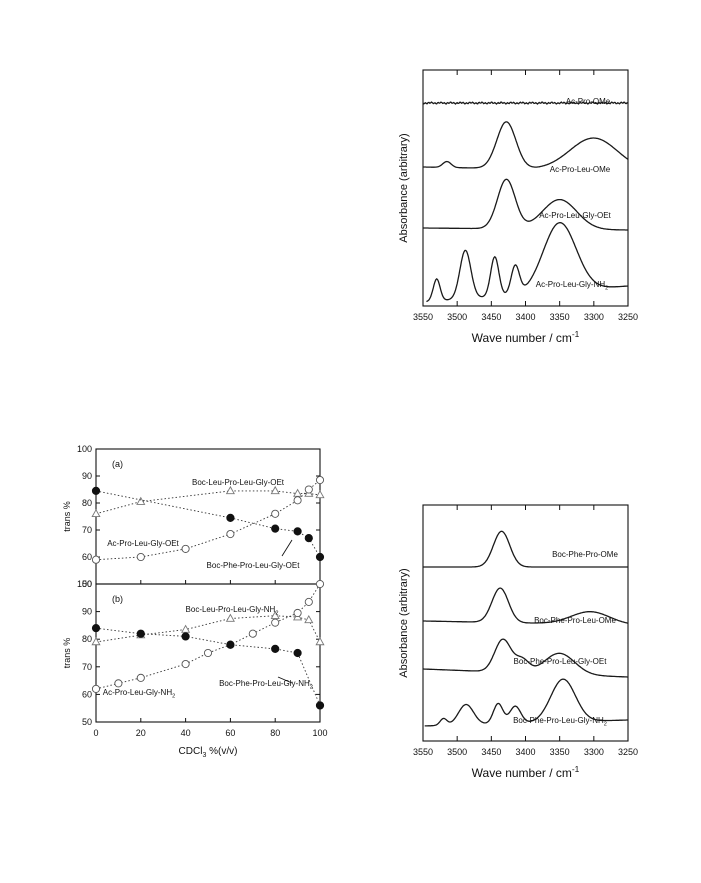 The image size is (701, 883). I want to click on panel-label: (b), so click(117, 599).